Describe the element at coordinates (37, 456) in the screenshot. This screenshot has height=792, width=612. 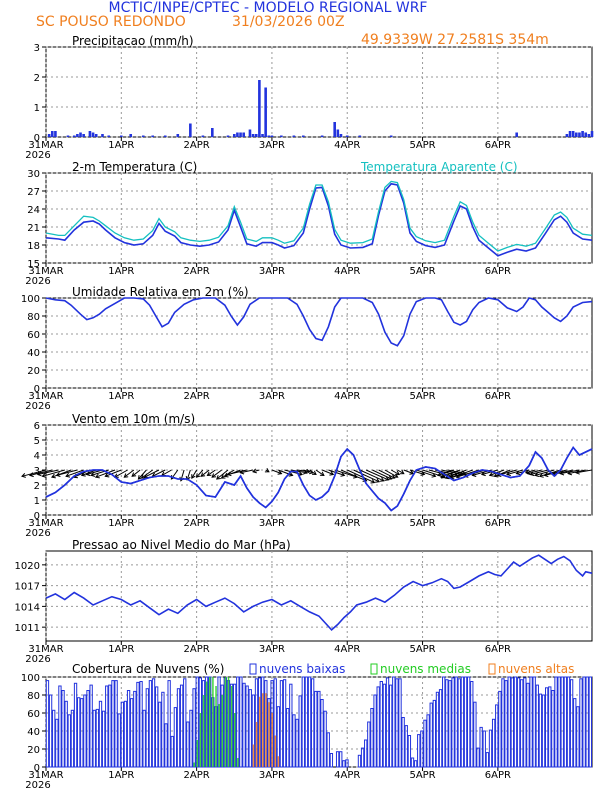
I see `y-tick-label: 4` at that location.